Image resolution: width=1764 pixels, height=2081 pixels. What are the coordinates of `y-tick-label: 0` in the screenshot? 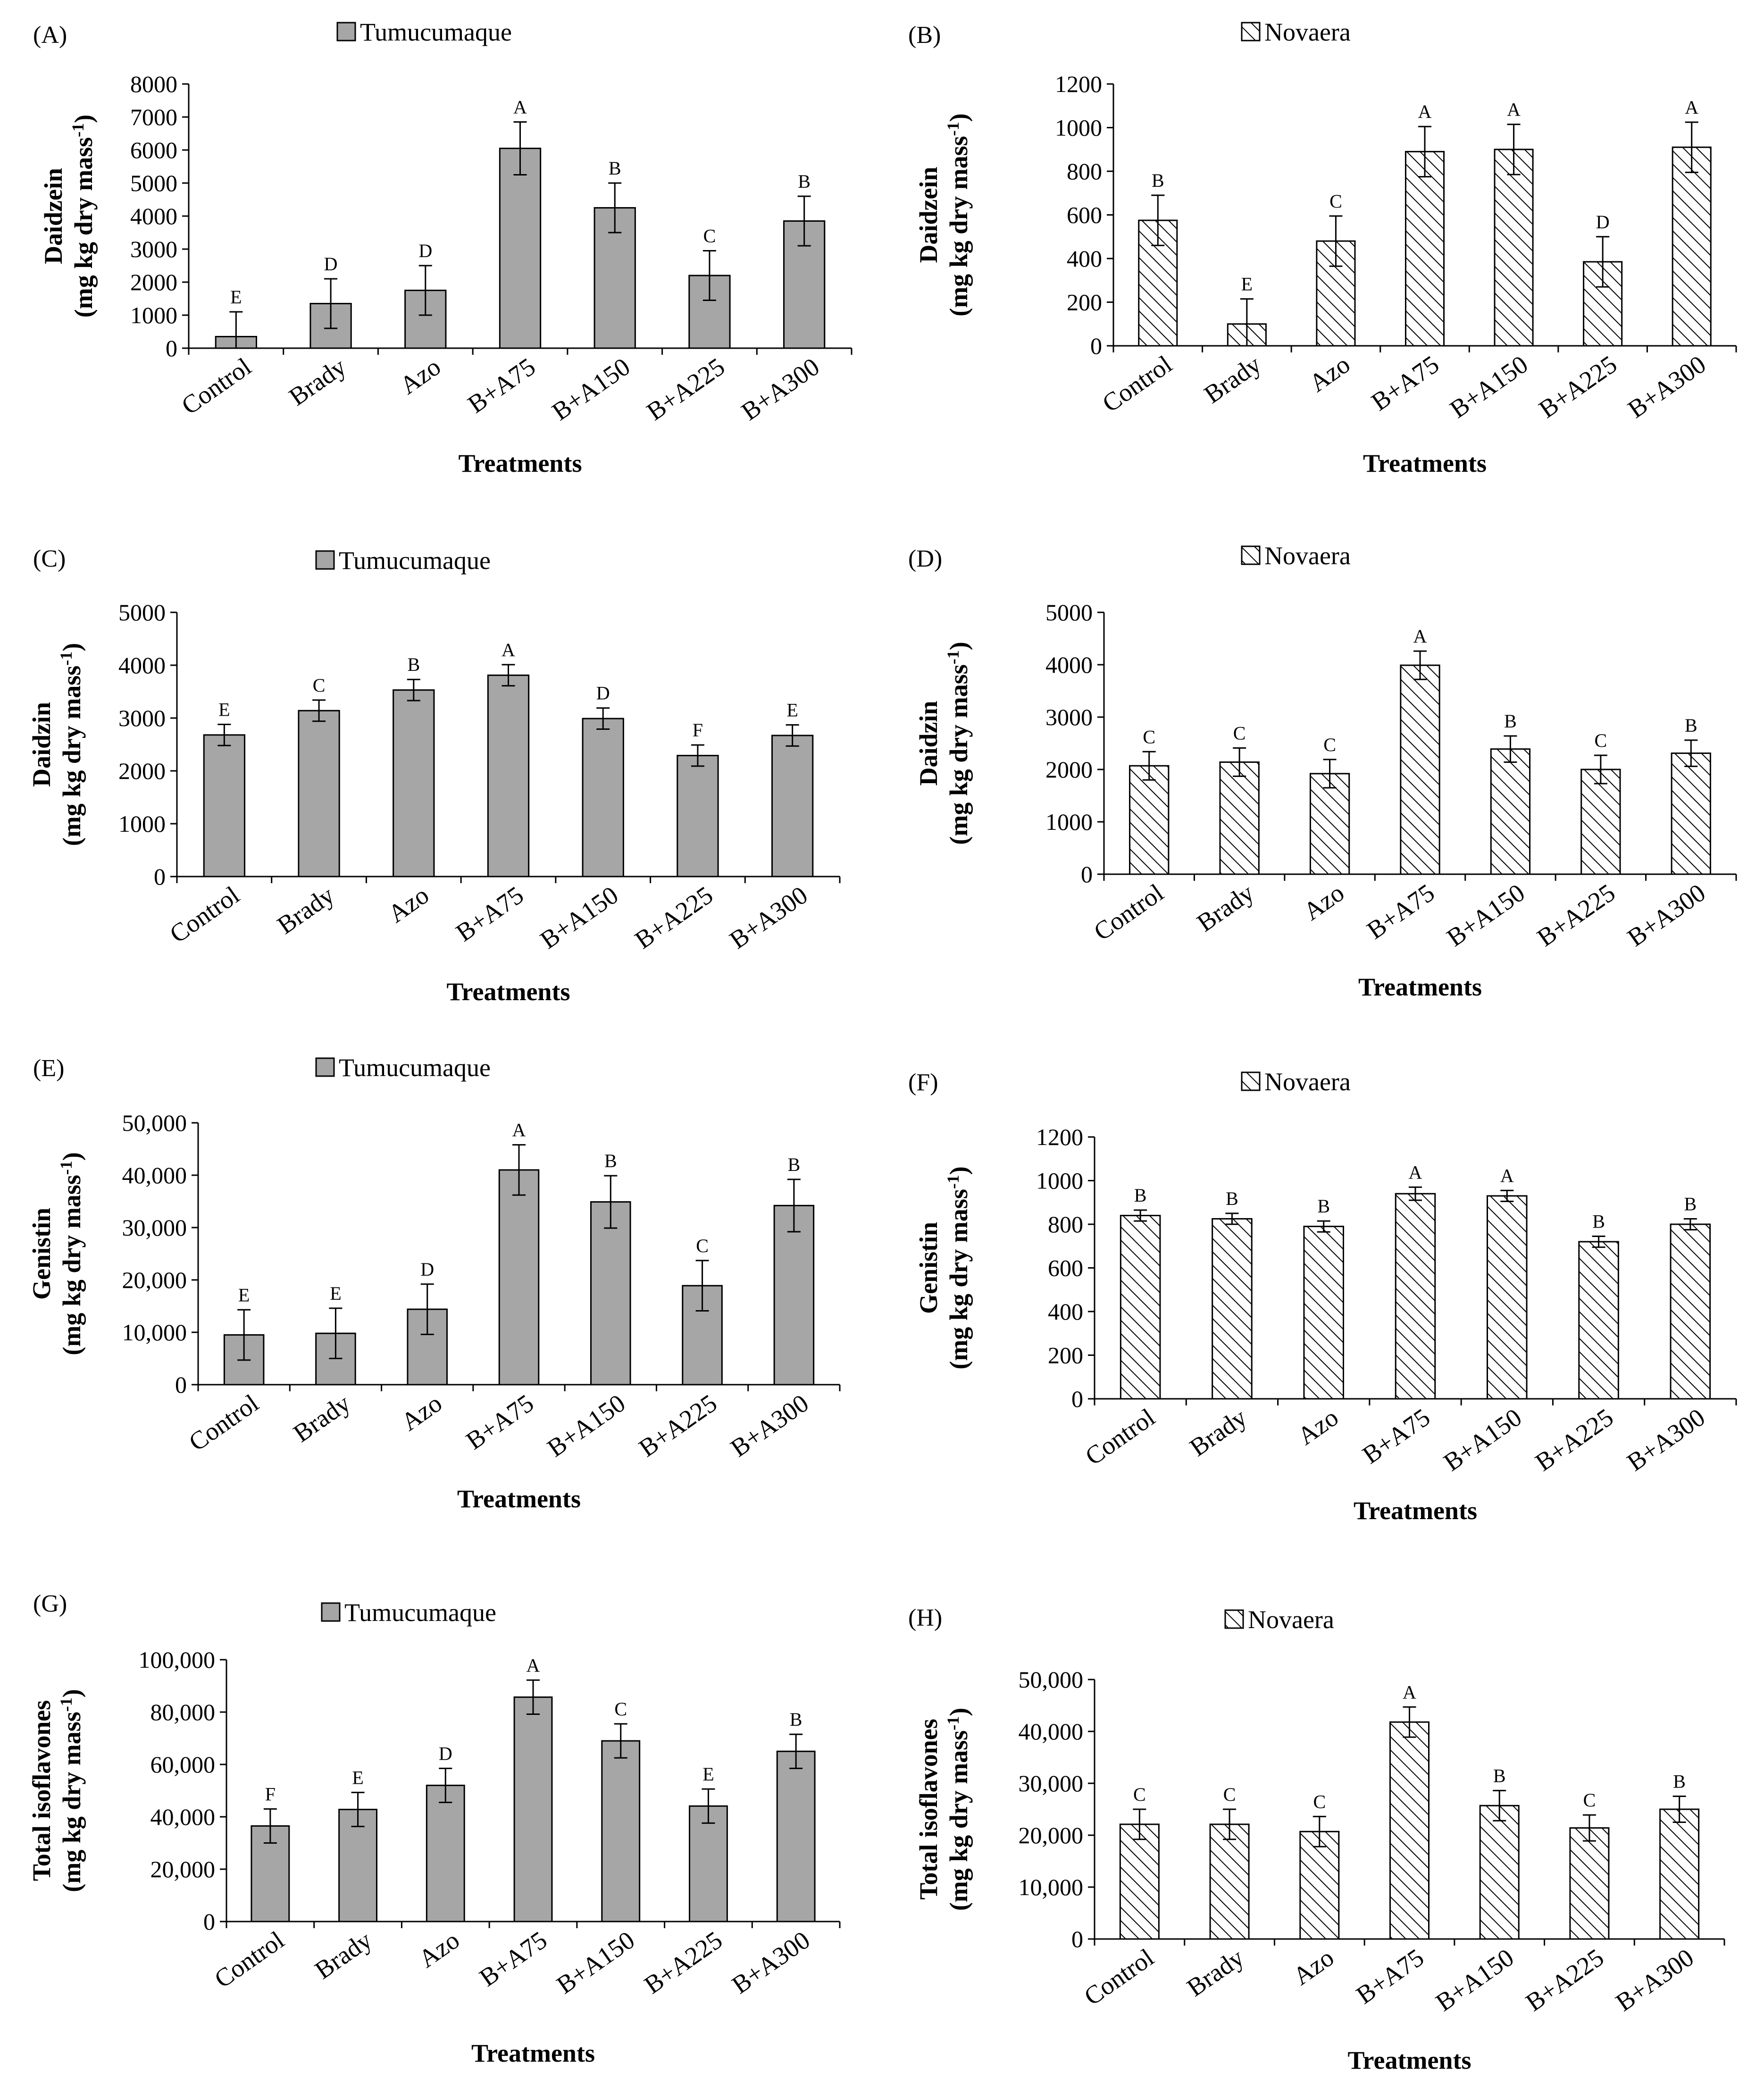 It's located at (1077, 1399).